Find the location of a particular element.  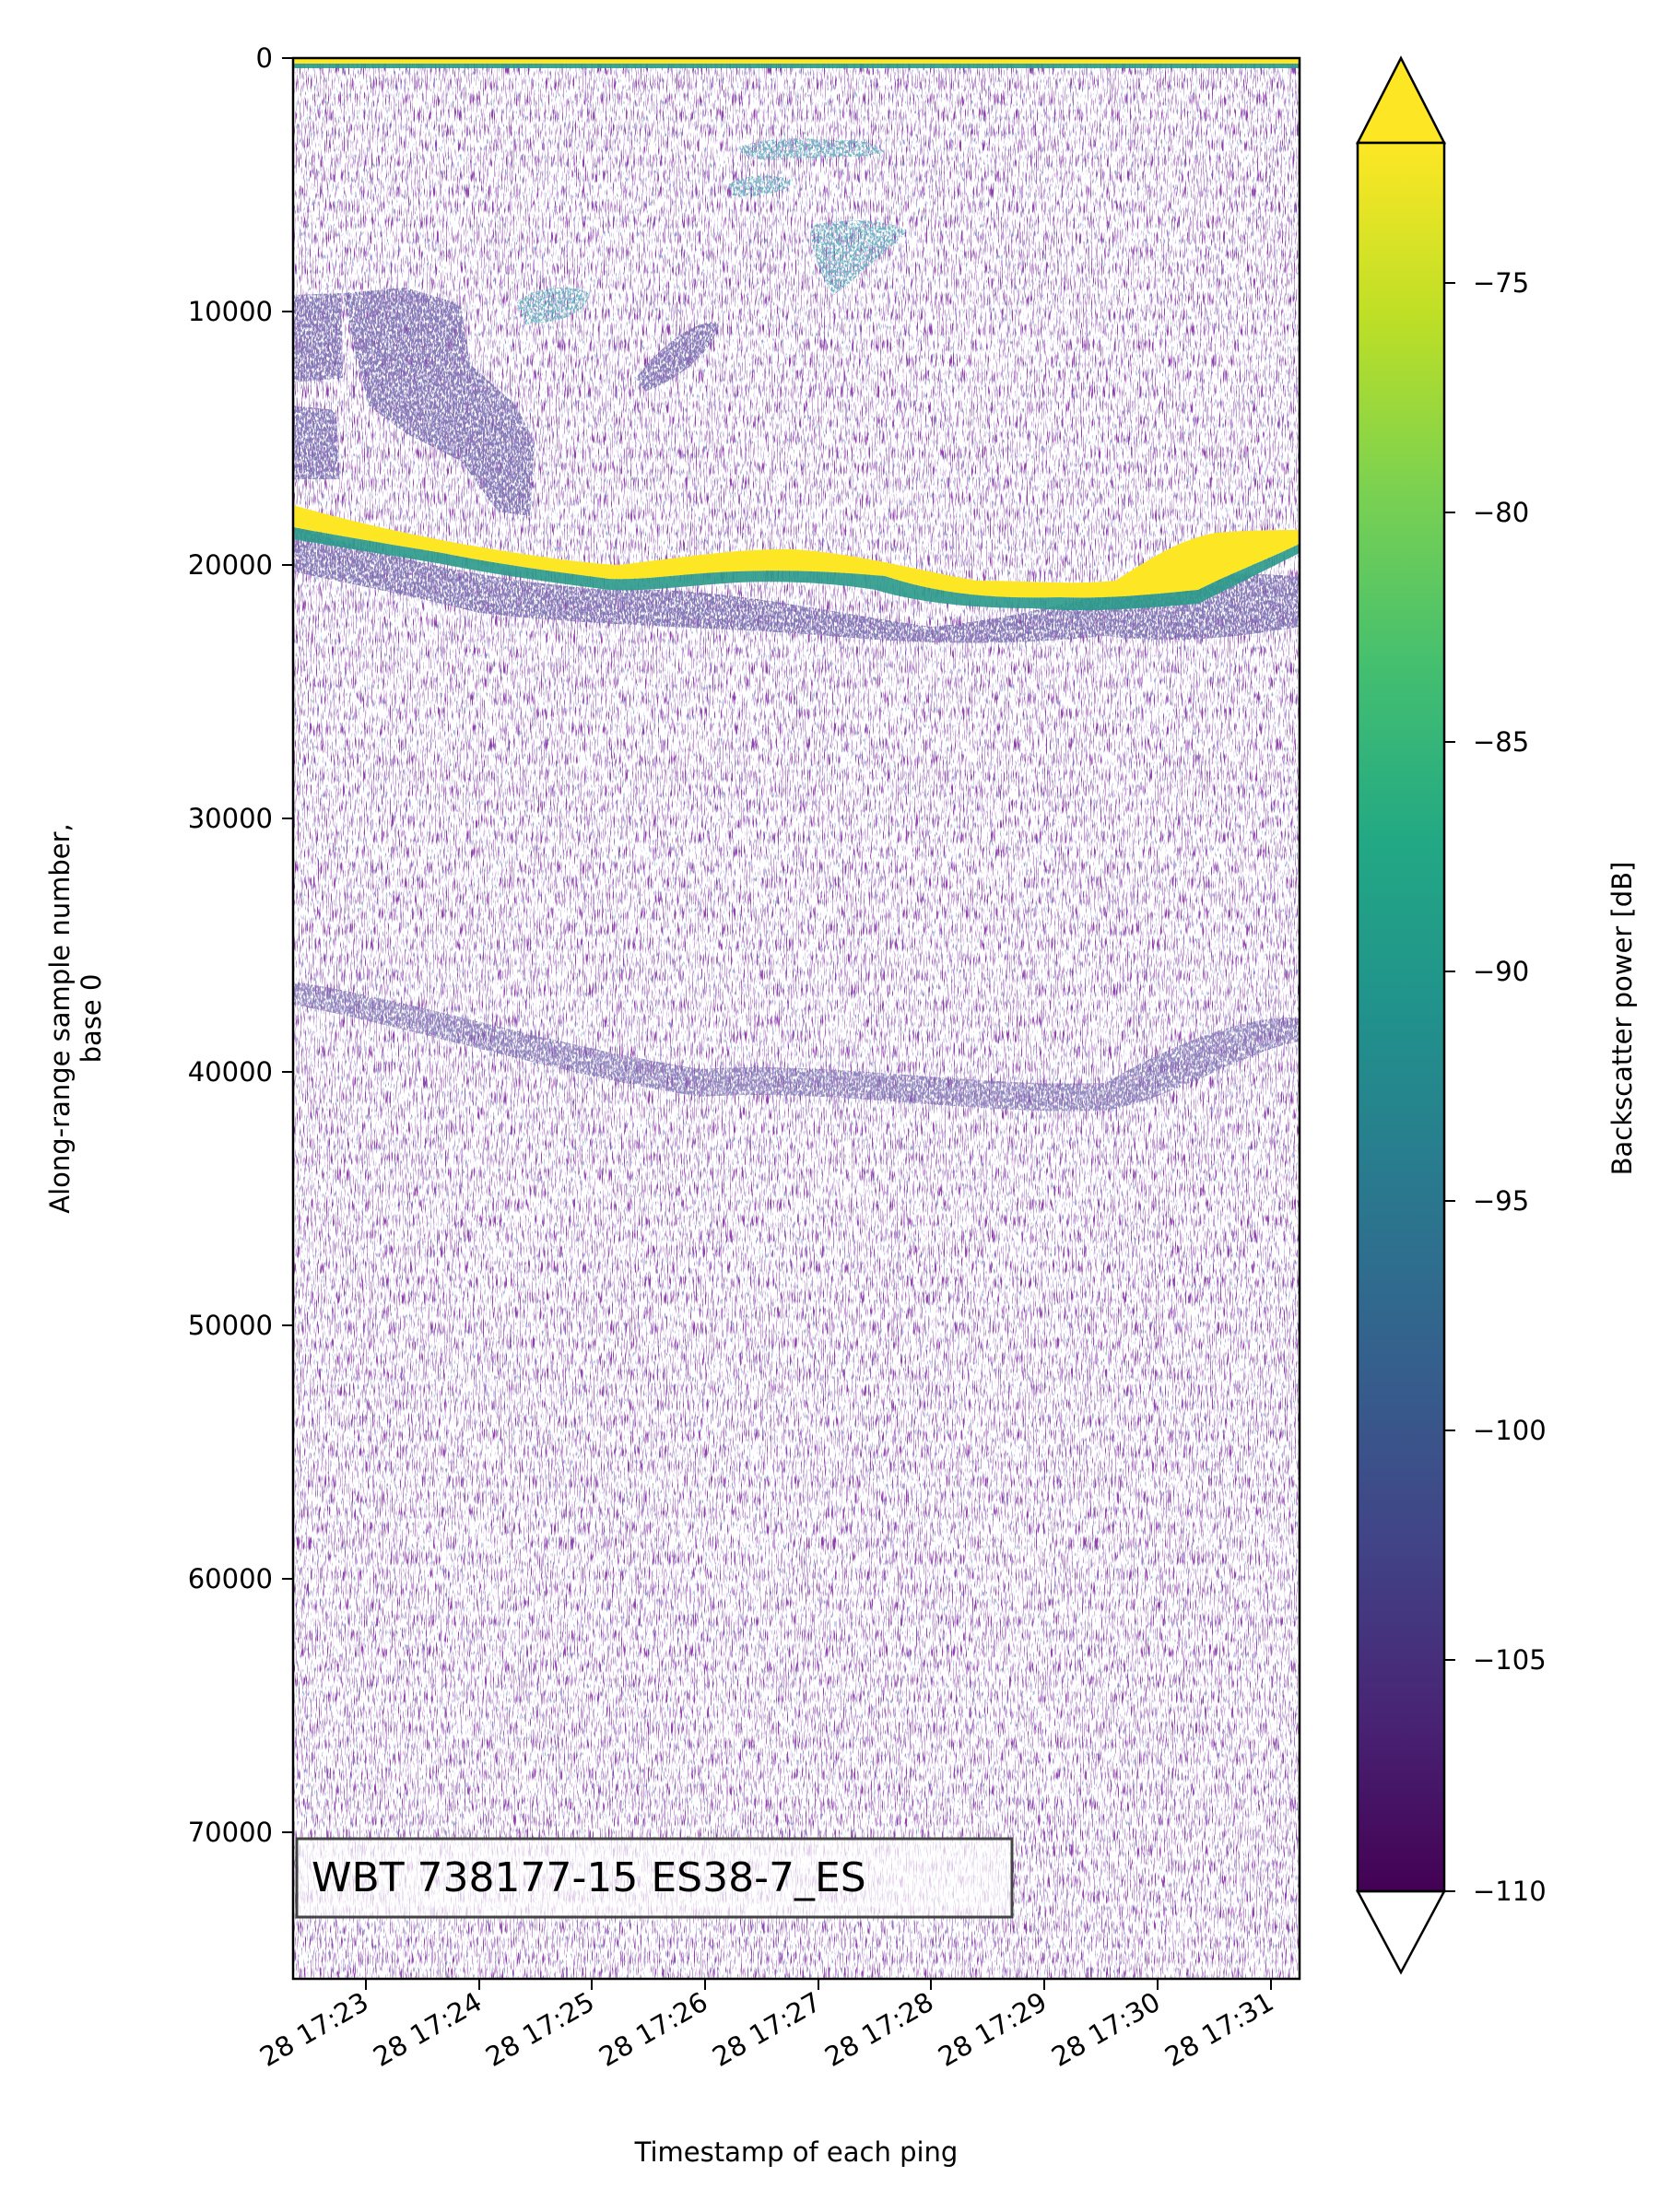

deep-scattering-layer is located at coordinates (796, 1047).